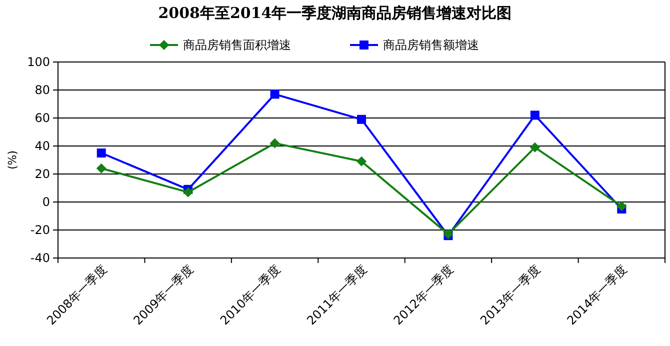 This screenshot has width=670, height=346. I want to click on y-tick-label: 20, so click(42, 174).